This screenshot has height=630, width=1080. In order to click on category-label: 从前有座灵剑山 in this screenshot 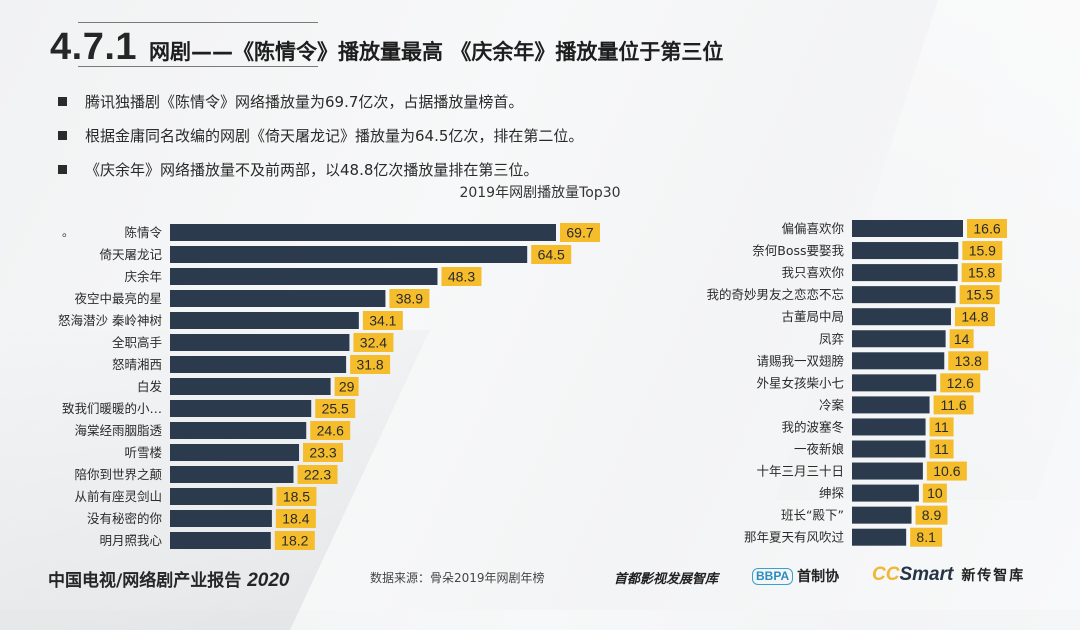, I will do `click(118, 496)`.